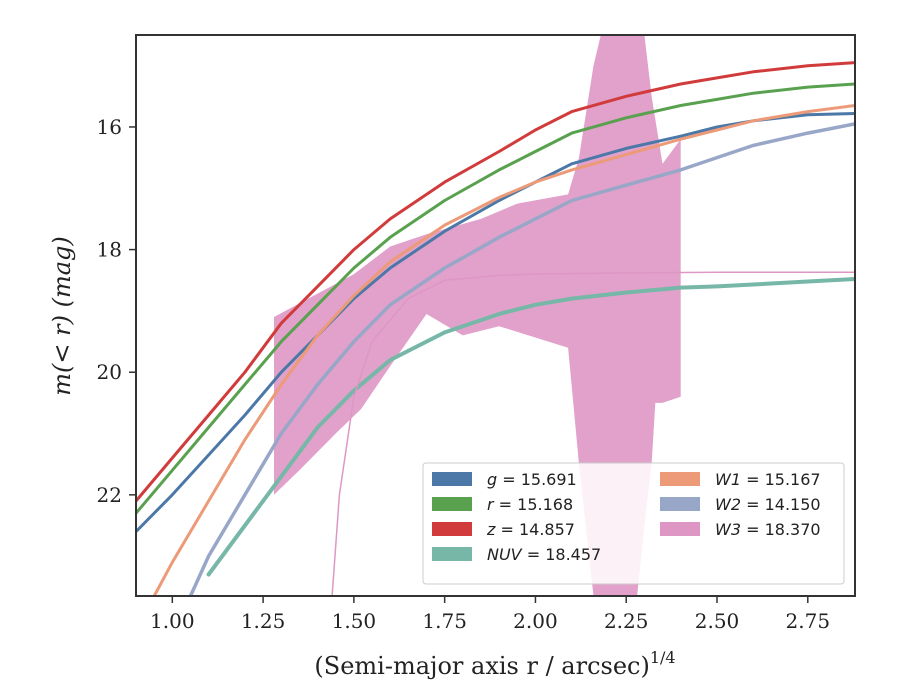 Image resolution: width=900 pixels, height=700 pixels. I want to click on y-tick-label: 18, so click(109, 250).